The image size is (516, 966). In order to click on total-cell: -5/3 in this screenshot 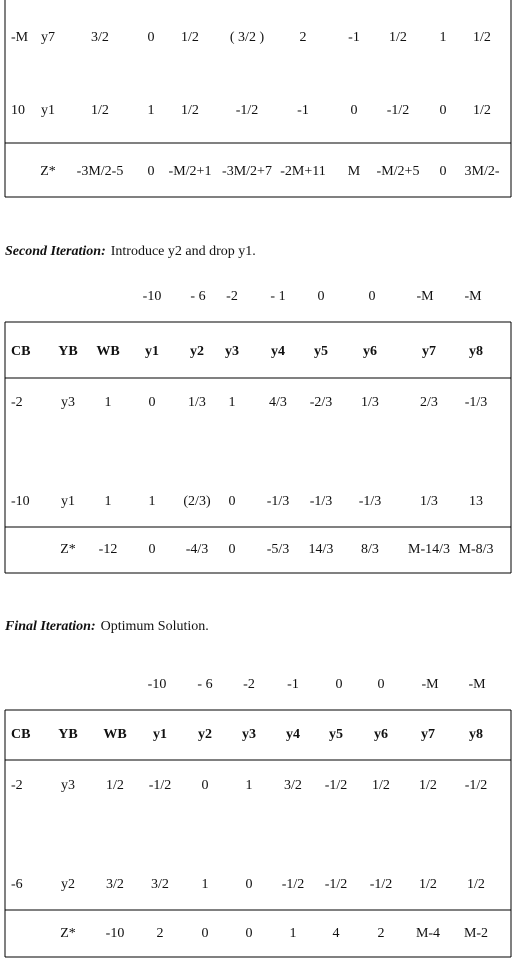, I will do `click(278, 549)`.